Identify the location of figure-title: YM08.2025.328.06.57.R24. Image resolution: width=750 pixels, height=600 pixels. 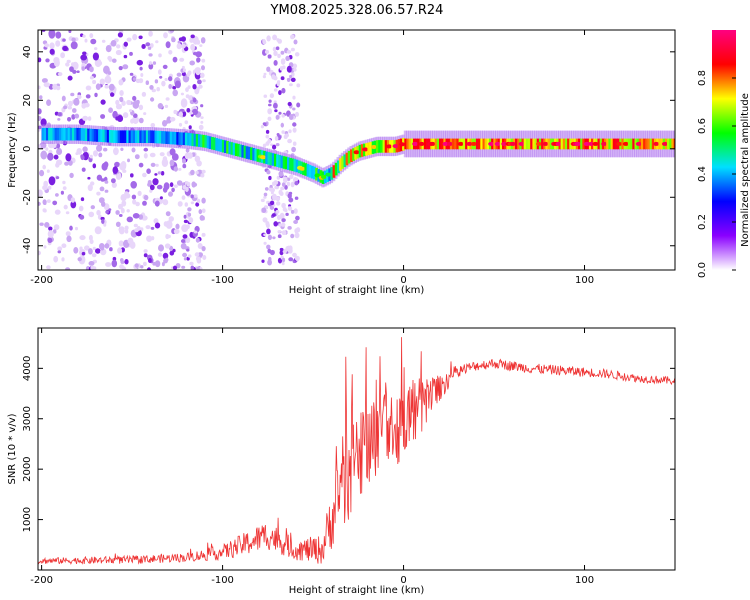
(357, 10).